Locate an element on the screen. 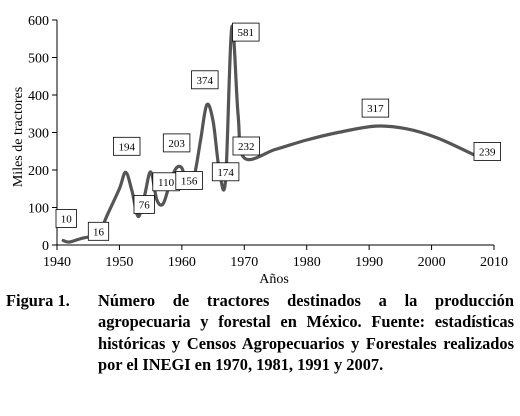 The height and width of the screenshot is (416, 520). data-label-374: 374 is located at coordinates (205, 80).